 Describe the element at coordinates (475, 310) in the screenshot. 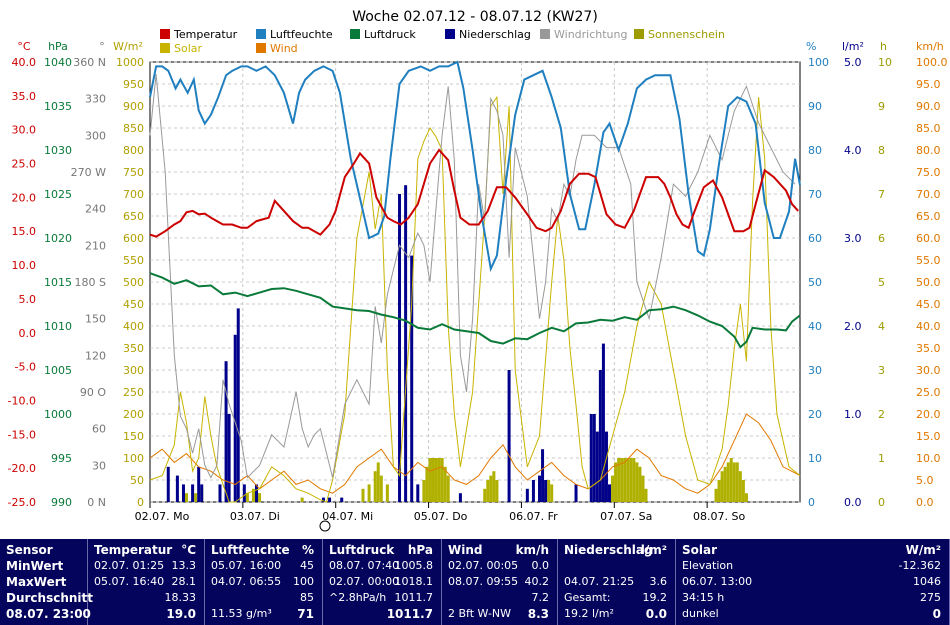

I see `pressure-line` at that location.